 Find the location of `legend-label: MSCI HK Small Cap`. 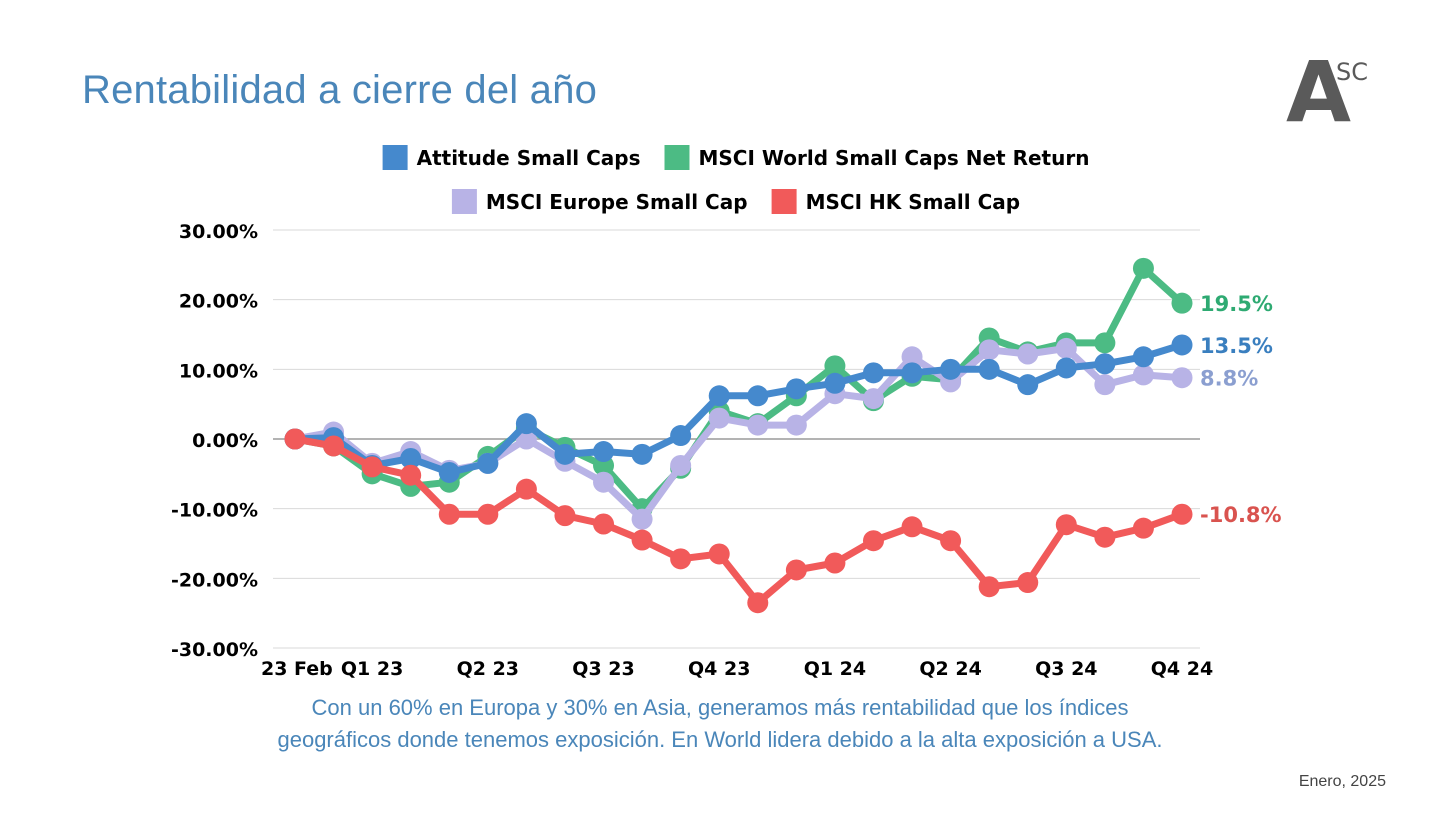

legend-label: MSCI HK Small Cap is located at coordinates (913, 202).